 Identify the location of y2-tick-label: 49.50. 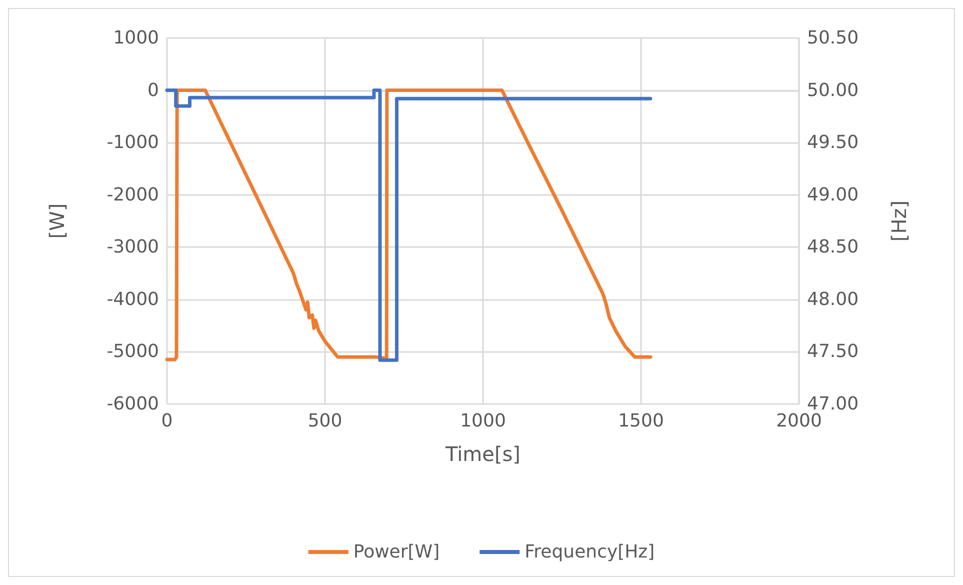
(833, 143).